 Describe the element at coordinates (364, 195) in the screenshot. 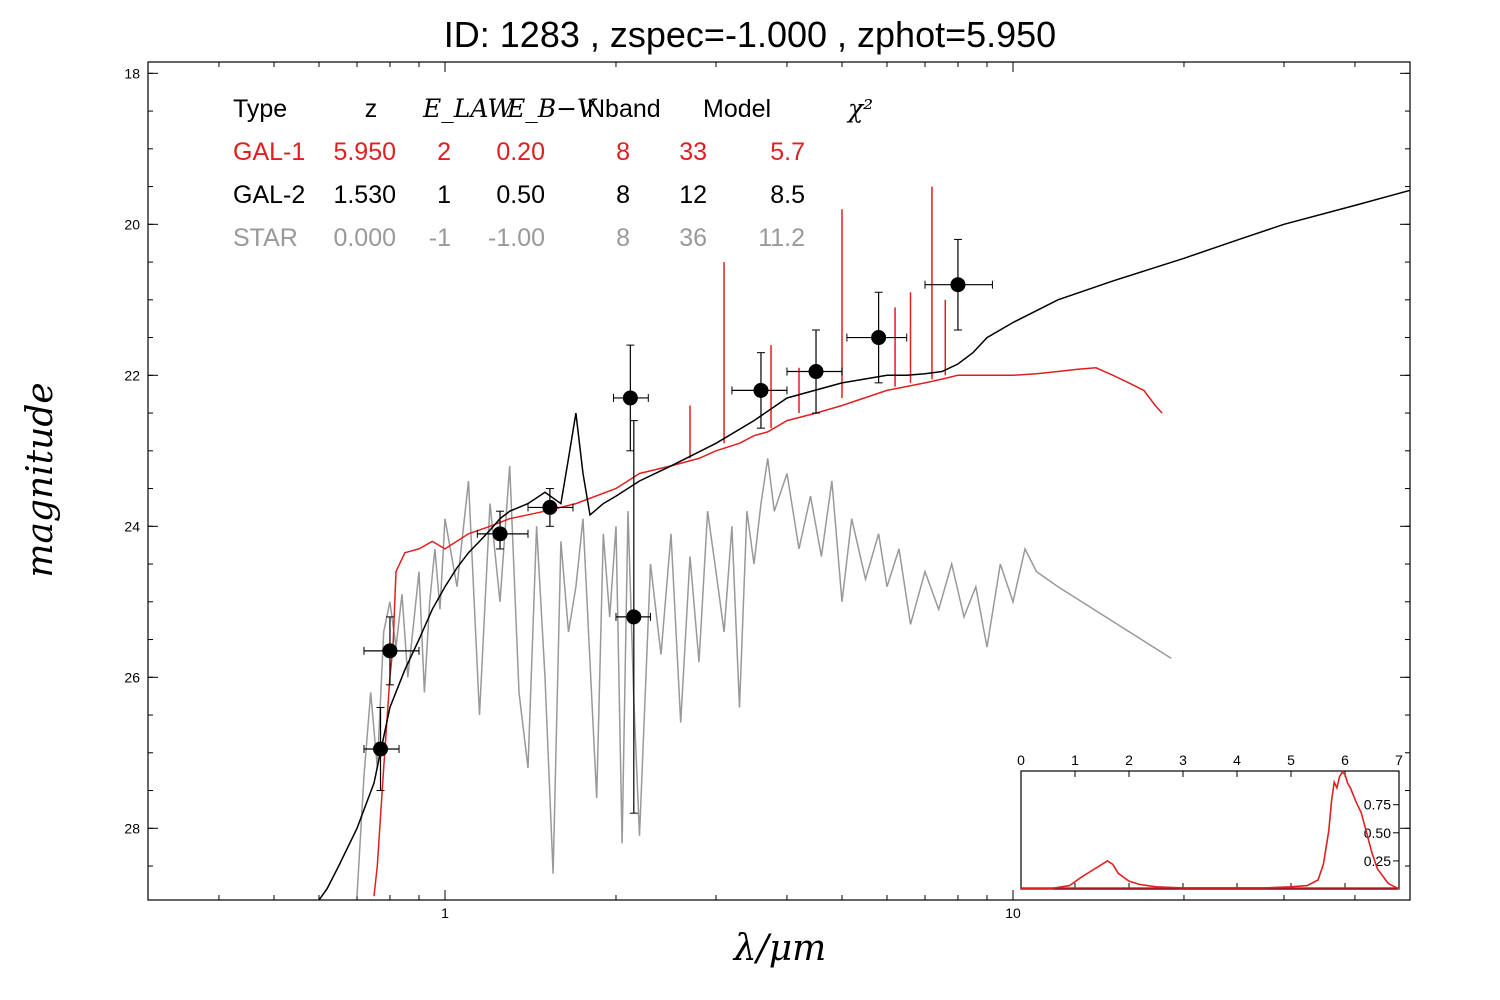

I see `table-cell-z: 1.530` at that location.